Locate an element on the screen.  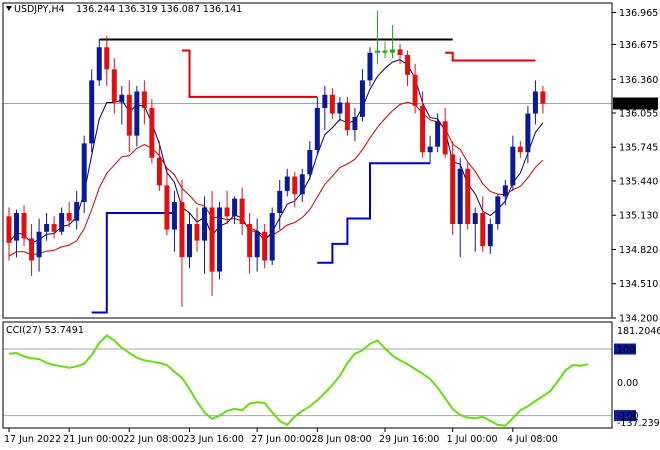
price-tick-label: 135.440 is located at coordinates (638, 181).